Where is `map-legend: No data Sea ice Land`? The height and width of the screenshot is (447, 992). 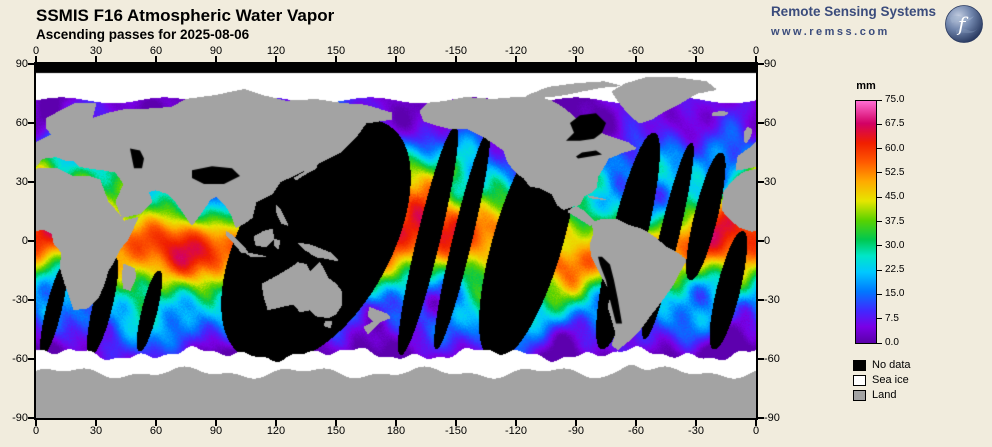
map-legend: No data Sea ice Land is located at coordinates (882, 381).